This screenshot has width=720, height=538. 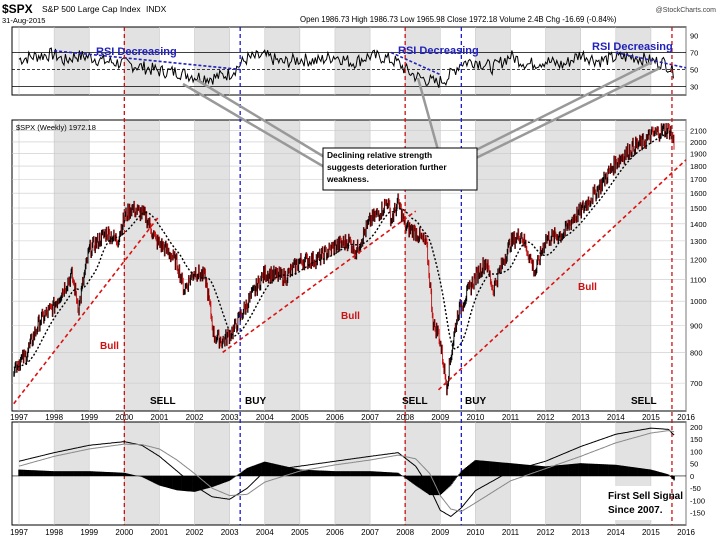 I want to click on symbol-label: $SPX, so click(x=17, y=9).